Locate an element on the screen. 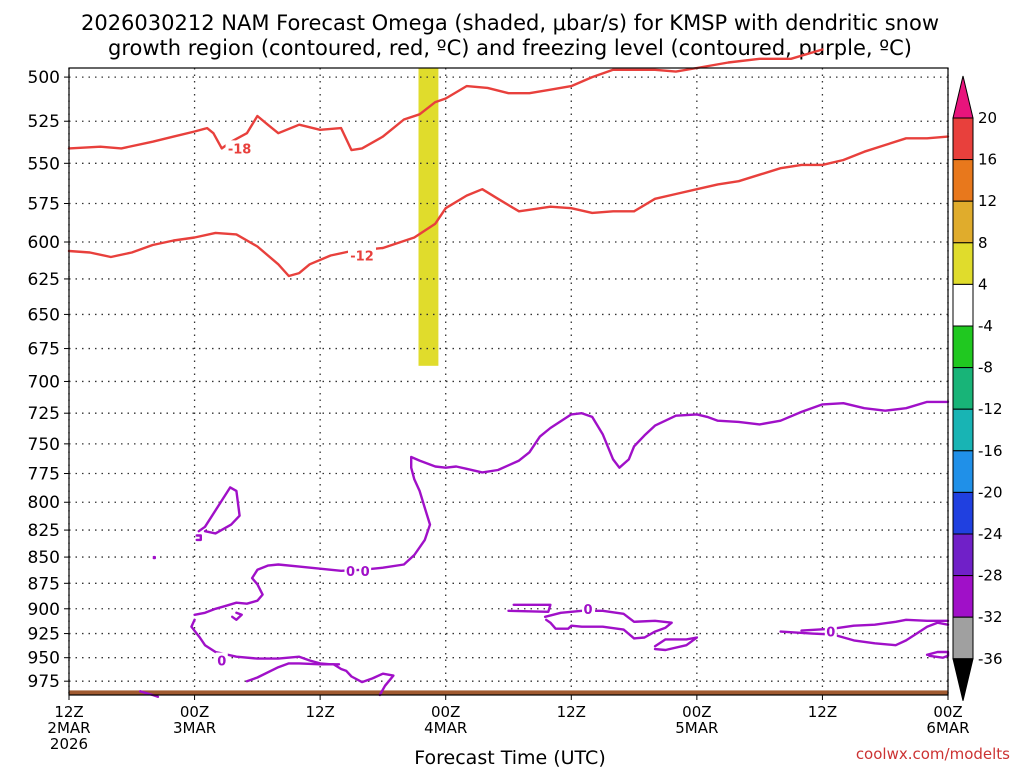 The height and width of the screenshot is (768, 1024). colorbar-label: -12 is located at coordinates (990, 409).